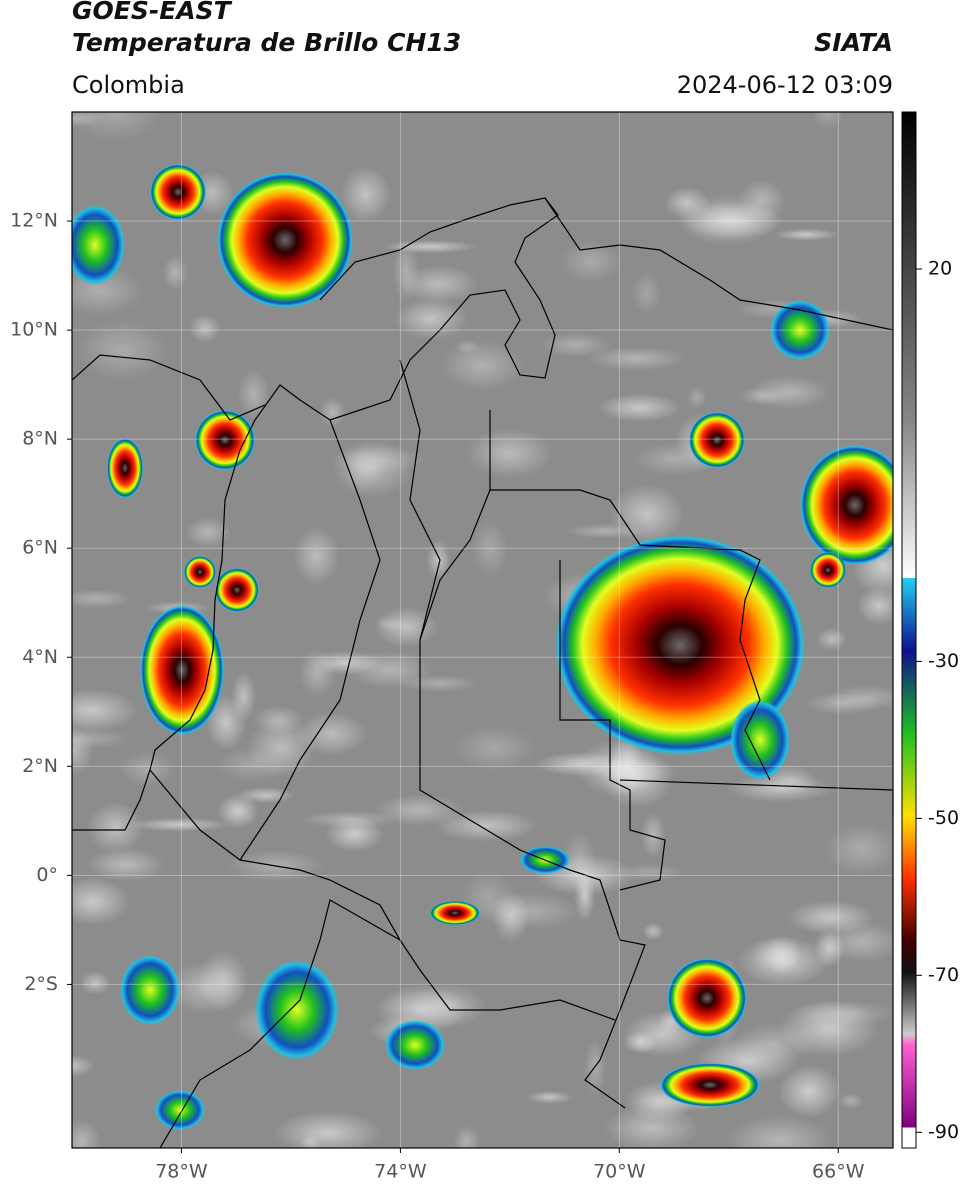 This screenshot has height=1190, width=966. What do you see at coordinates (152, 12) in the screenshot?
I see `title: GOES-EAST` at bounding box center [152, 12].